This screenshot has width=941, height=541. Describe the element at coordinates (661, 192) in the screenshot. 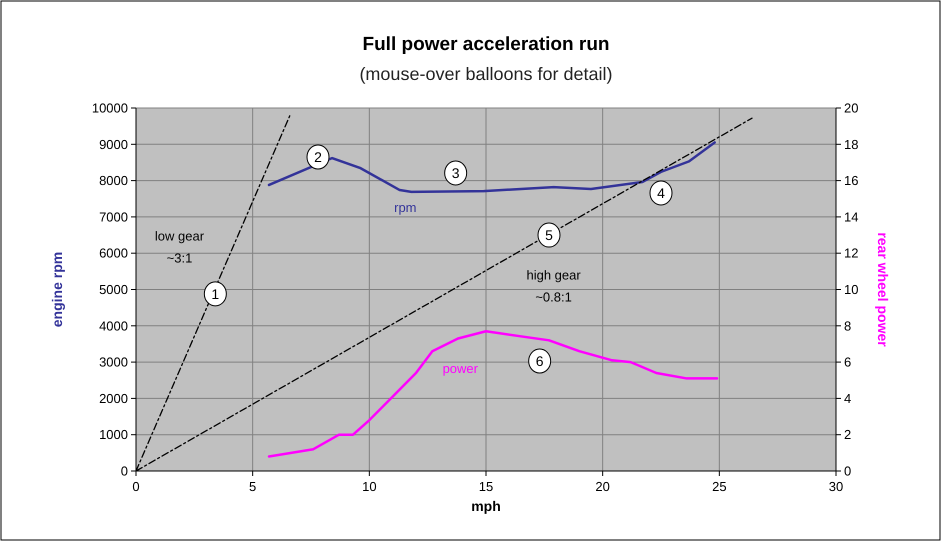

I see `annotation: 4` at that location.